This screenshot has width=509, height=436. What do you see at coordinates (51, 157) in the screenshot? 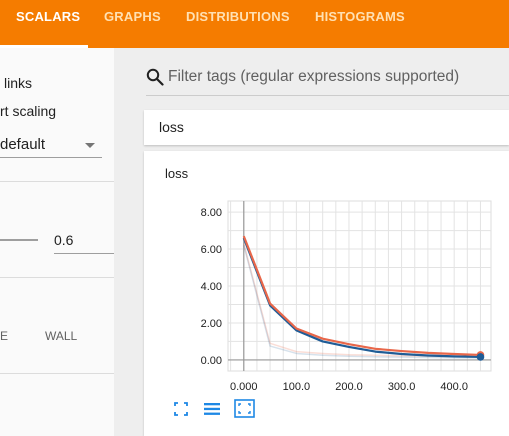
I see `dropdown-underline` at bounding box center [51, 157].